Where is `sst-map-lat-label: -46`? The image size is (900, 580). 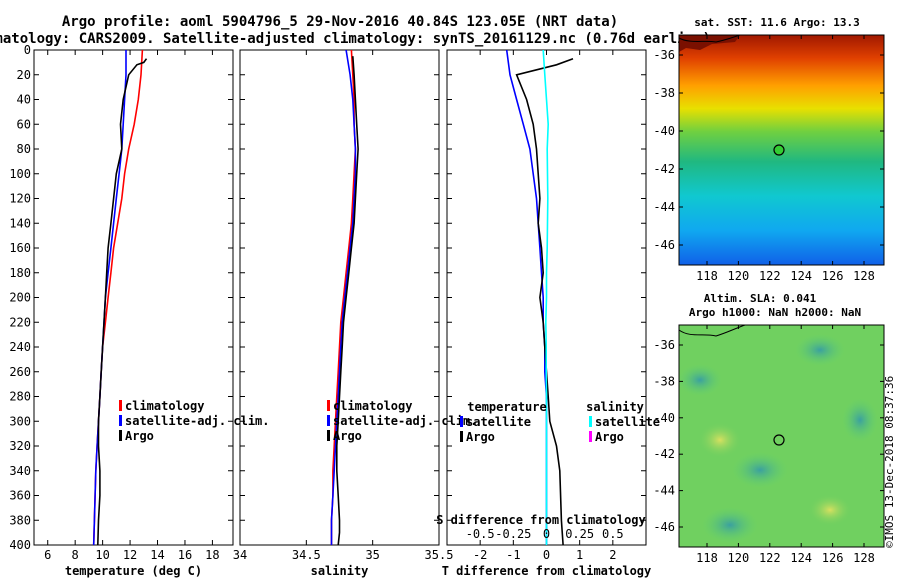
sst-map-lat-label: -46 is located at coordinates (664, 245).